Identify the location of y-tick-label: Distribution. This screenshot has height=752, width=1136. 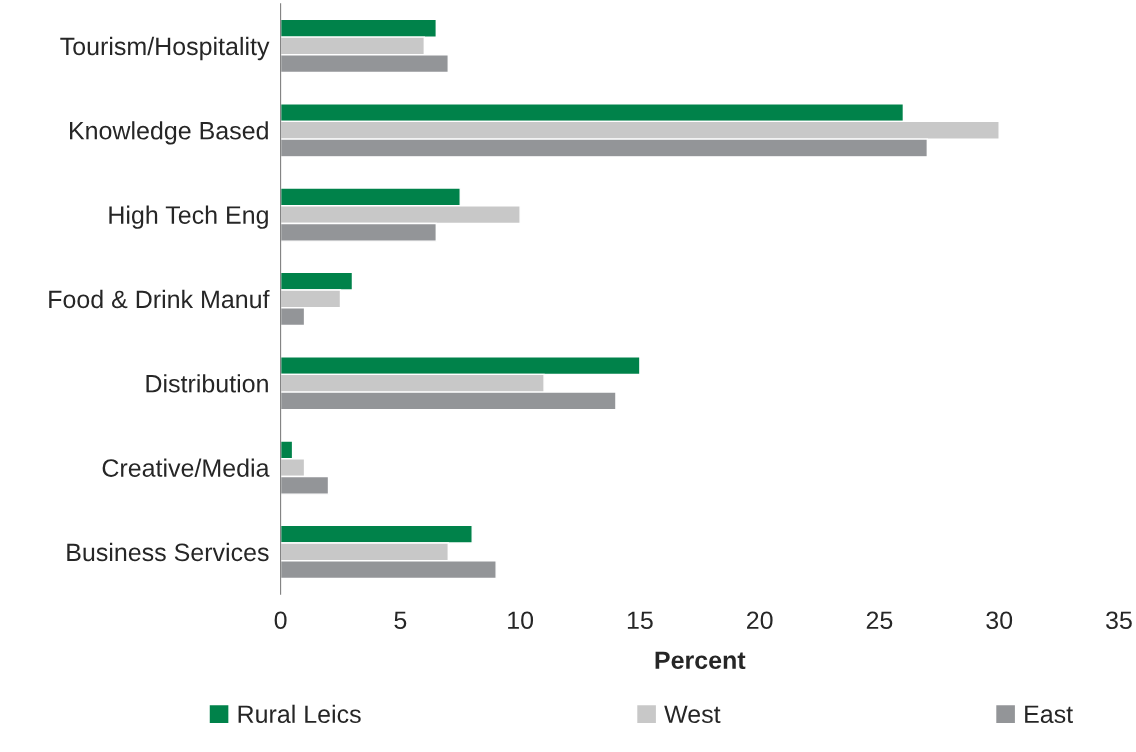
(207, 383).